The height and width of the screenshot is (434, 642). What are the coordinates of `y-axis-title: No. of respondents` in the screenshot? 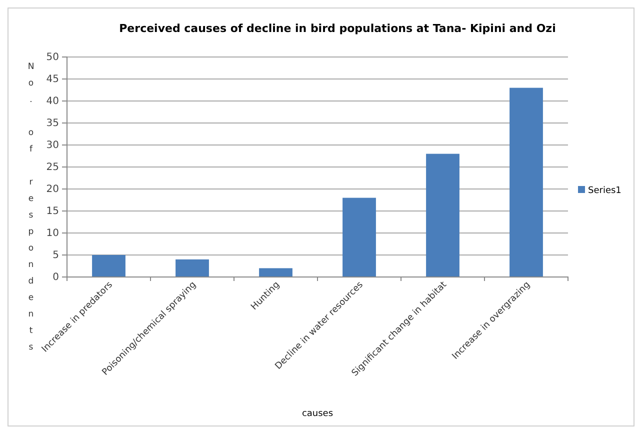 It's located at (31, 210).